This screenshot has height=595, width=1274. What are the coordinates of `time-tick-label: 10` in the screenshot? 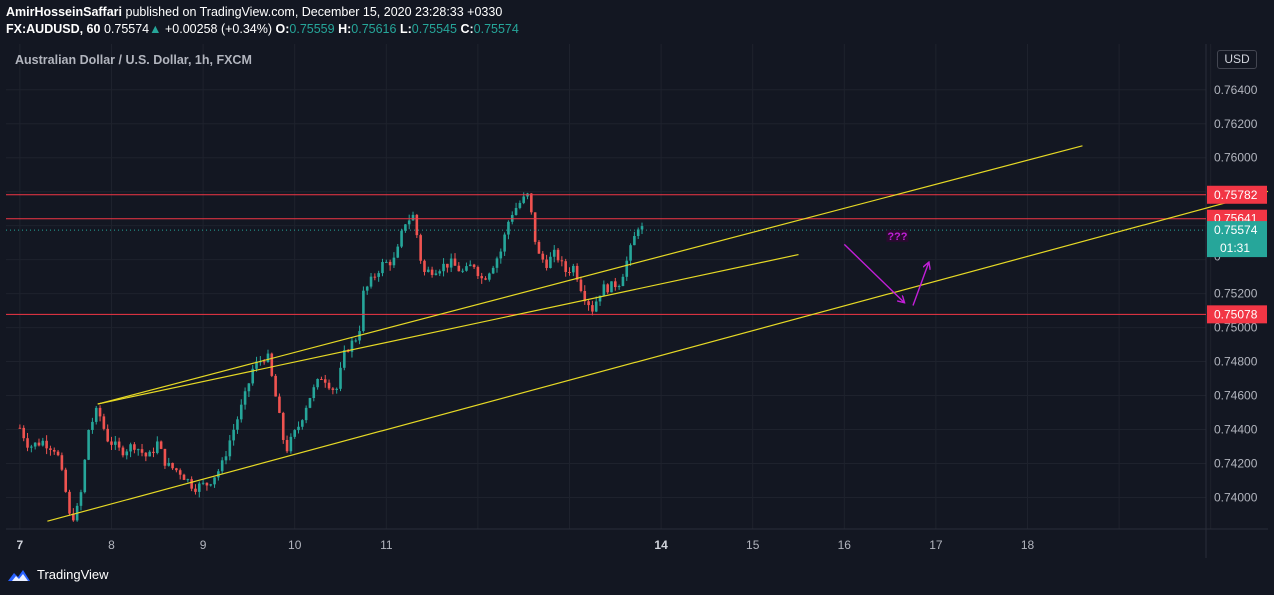 It's located at (295, 545).